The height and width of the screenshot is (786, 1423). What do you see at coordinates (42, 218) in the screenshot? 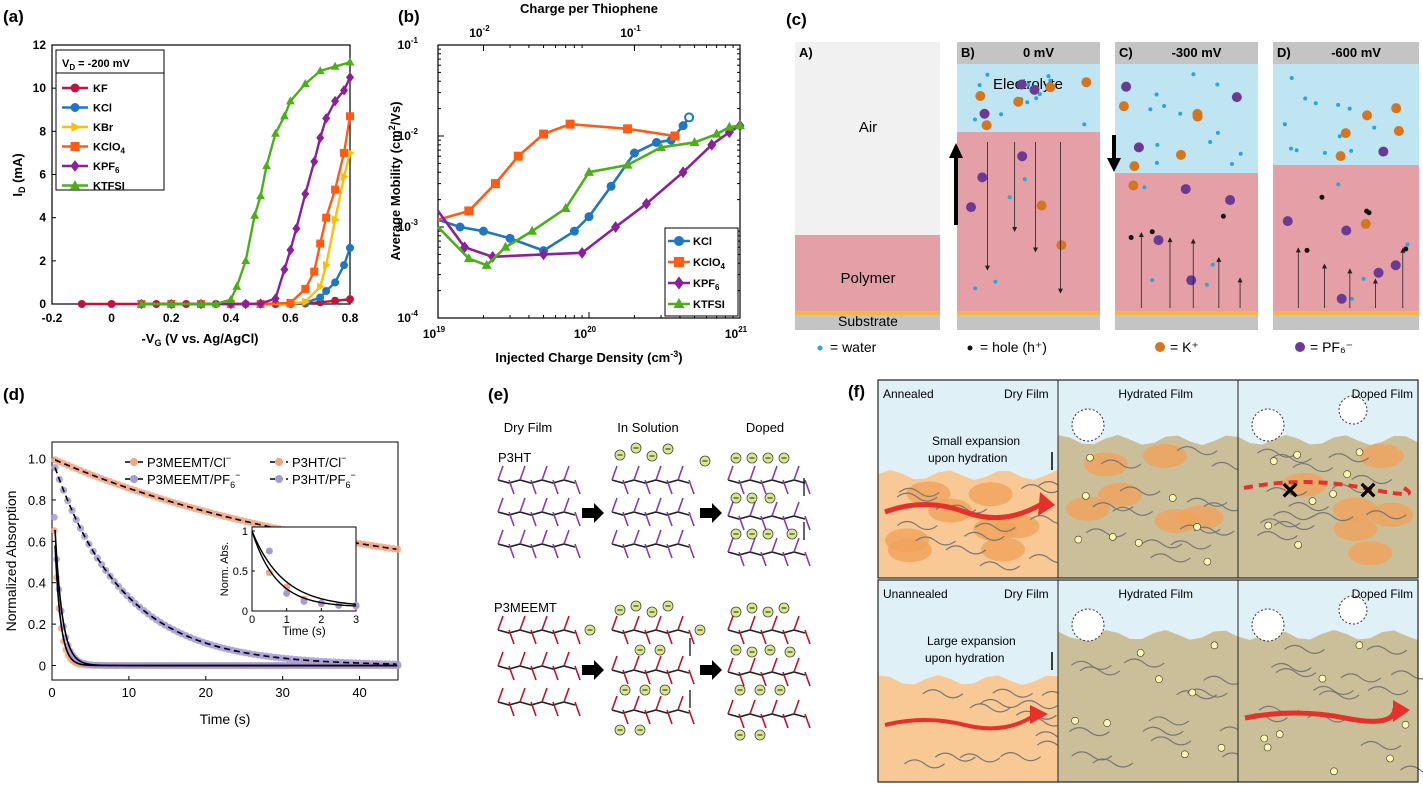
I see `chart-a-ytick-label: 4` at bounding box center [42, 218].